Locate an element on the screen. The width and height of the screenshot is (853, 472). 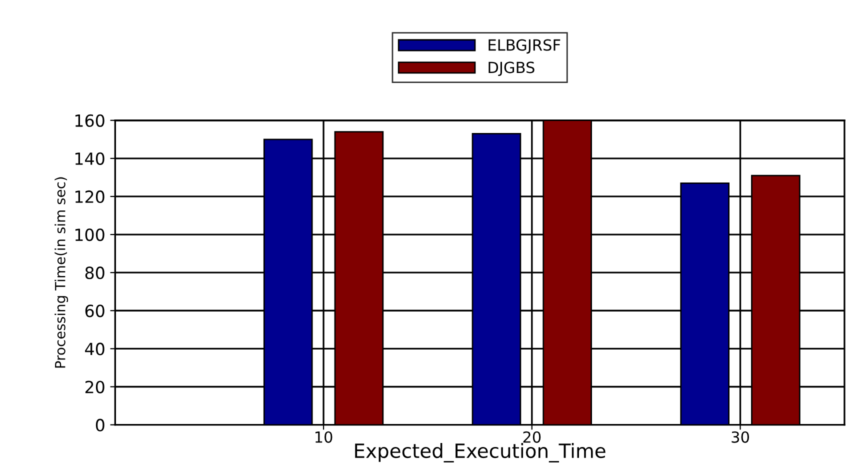
y-tick-label: 80 is located at coordinates (94, 273).